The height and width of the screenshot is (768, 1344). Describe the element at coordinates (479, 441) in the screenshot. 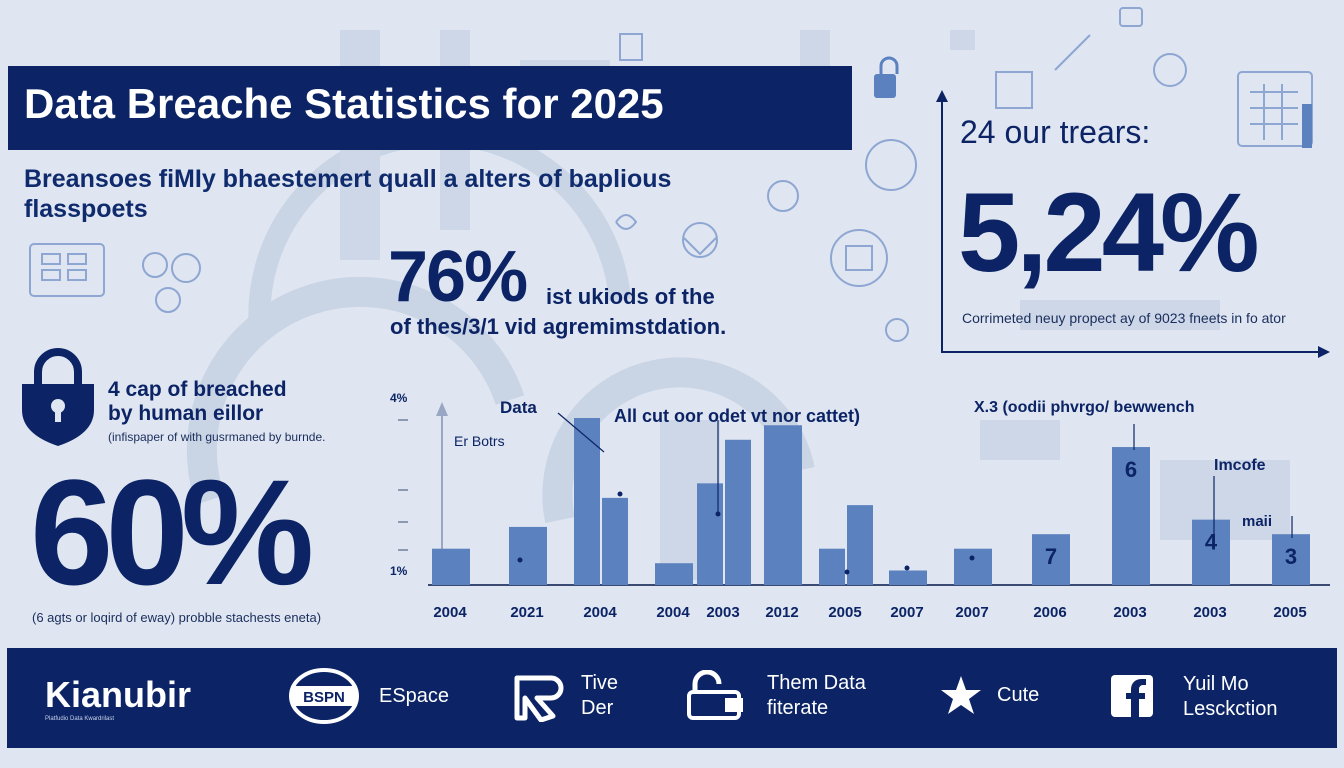

I see `chart-annotation: Er Botrs` at that location.